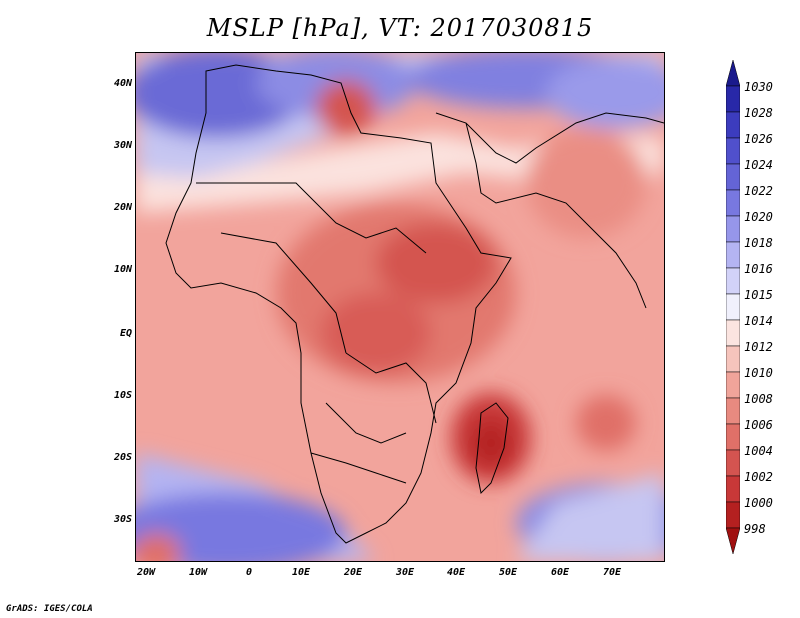 The image size is (800, 618). What do you see at coordinates (612, 572) in the screenshot?
I see `lon-tick-label: 70E` at bounding box center [612, 572].